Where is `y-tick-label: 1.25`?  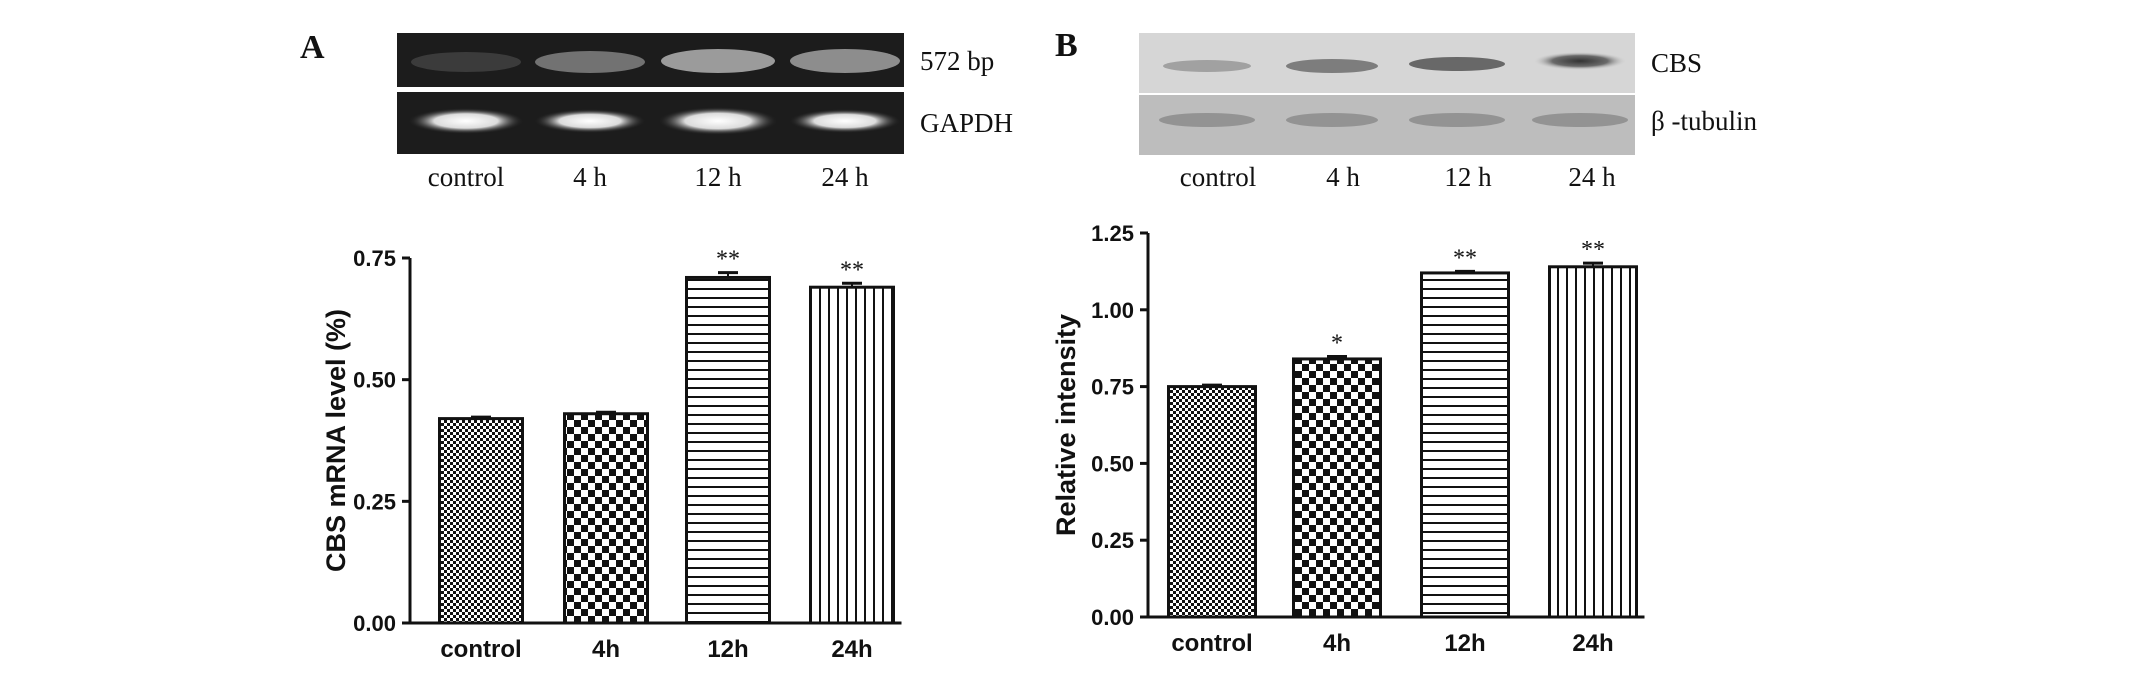
y-tick-label: 1.25 is located at coordinates (1112, 233).